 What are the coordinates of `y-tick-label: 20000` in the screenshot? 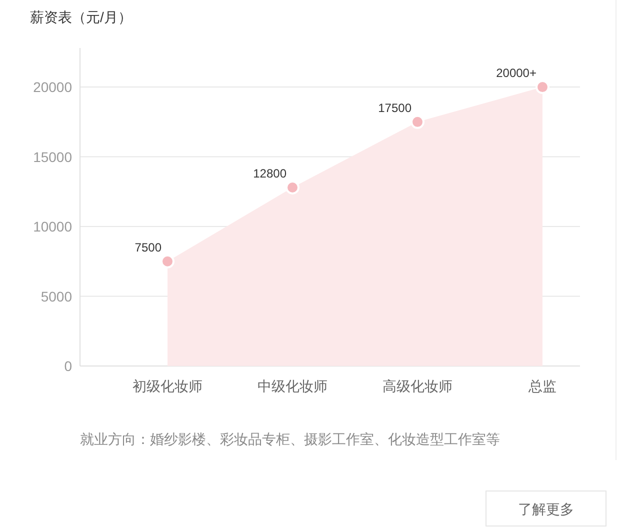 It's located at (52, 87).